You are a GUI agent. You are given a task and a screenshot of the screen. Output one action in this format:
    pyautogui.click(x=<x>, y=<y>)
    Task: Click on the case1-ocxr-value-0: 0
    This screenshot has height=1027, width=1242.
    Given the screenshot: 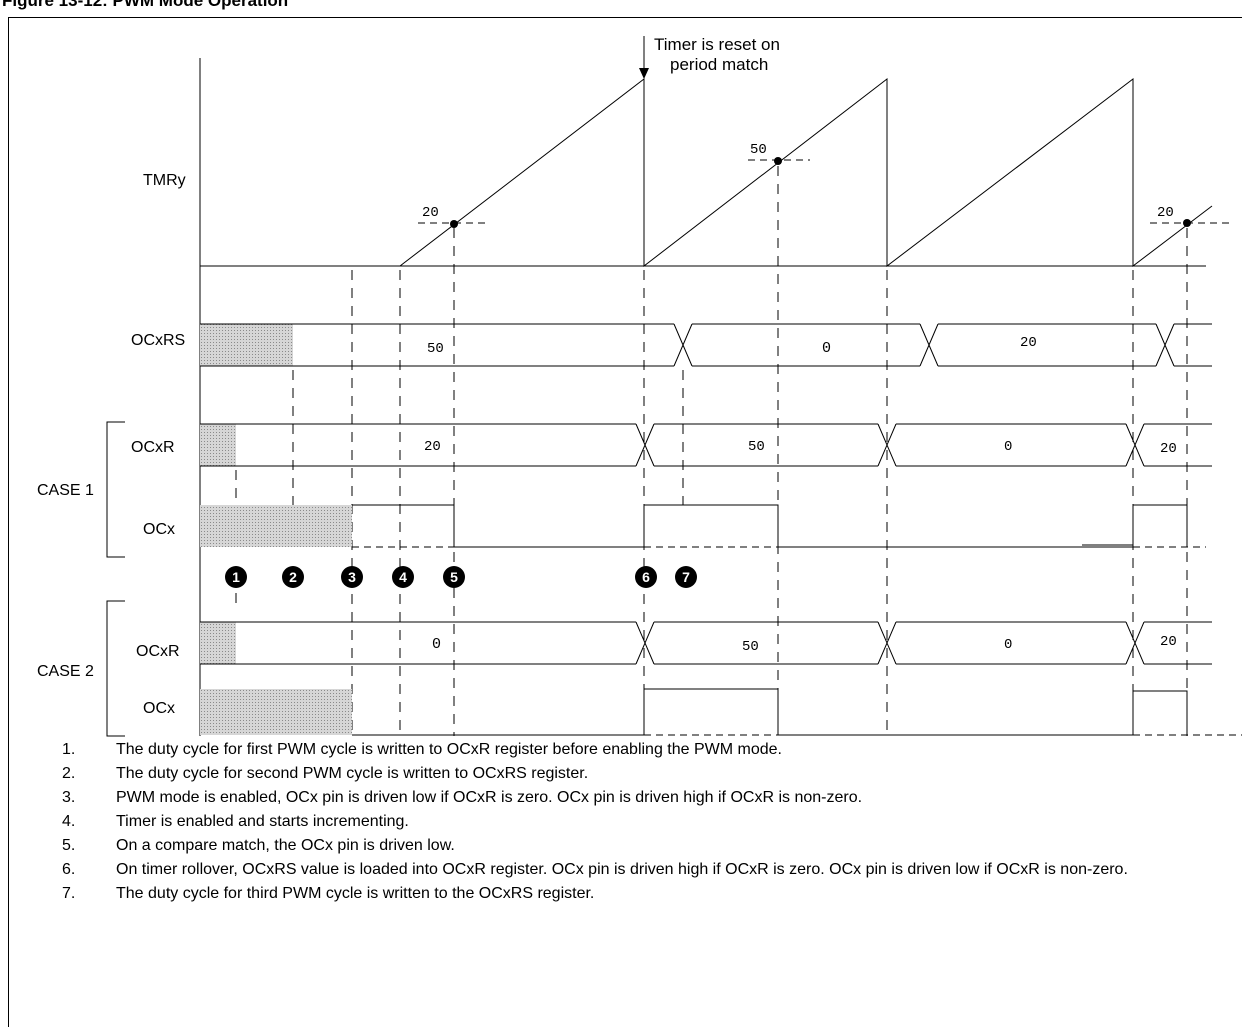 What is the action you would take?
    pyautogui.click(x=1008, y=447)
    